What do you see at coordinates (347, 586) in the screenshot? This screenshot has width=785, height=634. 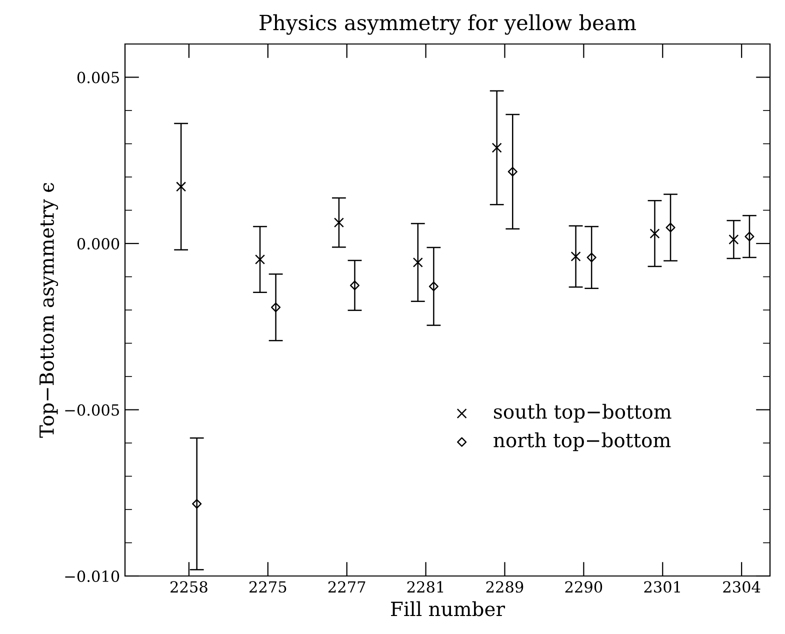 I see `x-tick-label: 2277` at bounding box center [347, 586].